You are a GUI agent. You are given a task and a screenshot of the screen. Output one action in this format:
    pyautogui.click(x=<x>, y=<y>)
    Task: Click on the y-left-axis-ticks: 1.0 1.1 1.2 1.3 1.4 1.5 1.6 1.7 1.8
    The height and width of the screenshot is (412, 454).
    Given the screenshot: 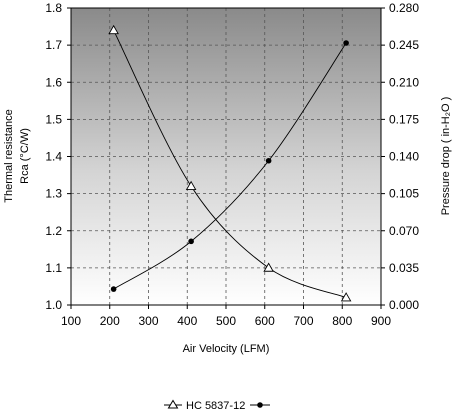 What is the action you would take?
    pyautogui.click(x=58, y=156)
    